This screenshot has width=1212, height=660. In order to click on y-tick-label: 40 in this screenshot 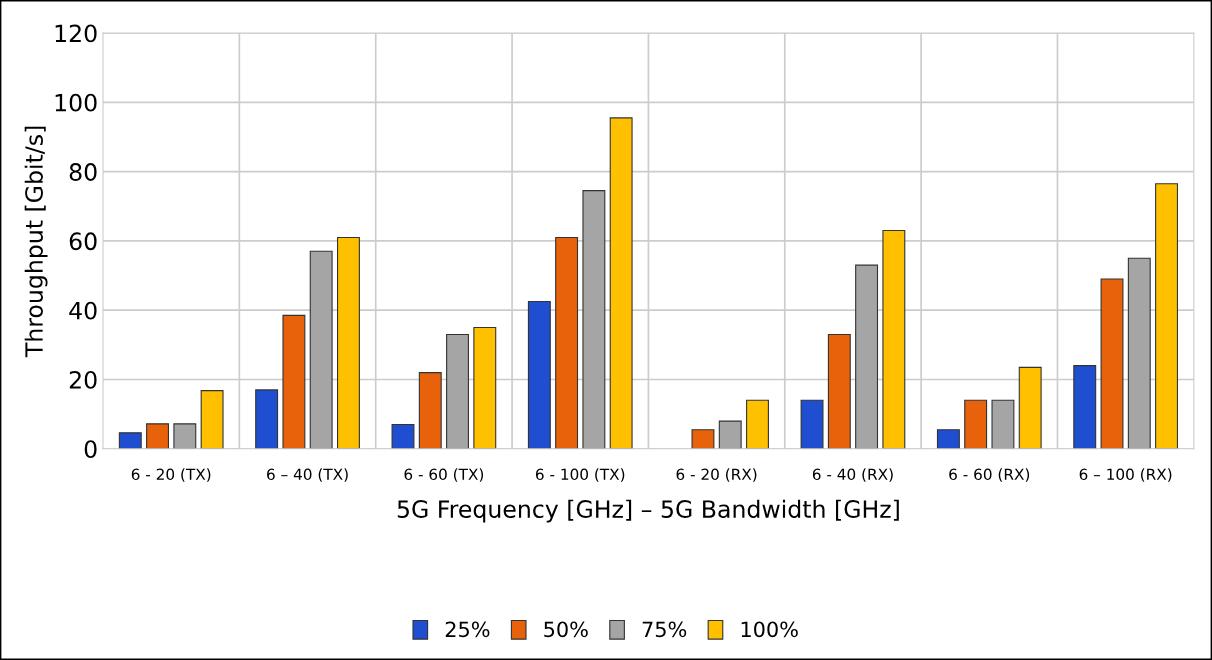, I will do `click(83, 310)`.